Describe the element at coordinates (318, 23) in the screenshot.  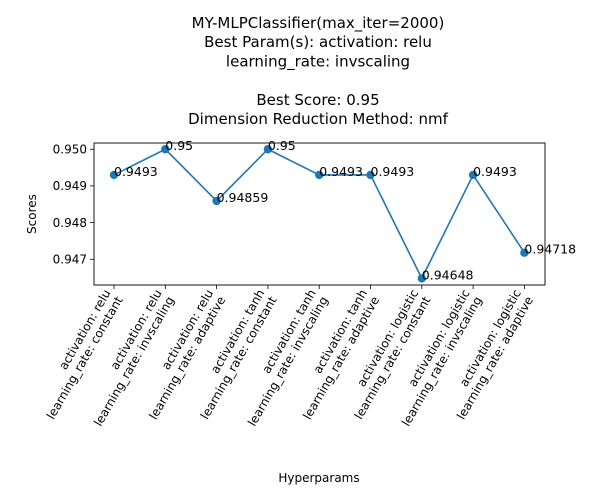
I see `title-line: MY-MLPClassifier(max_iter=2000)` at that location.